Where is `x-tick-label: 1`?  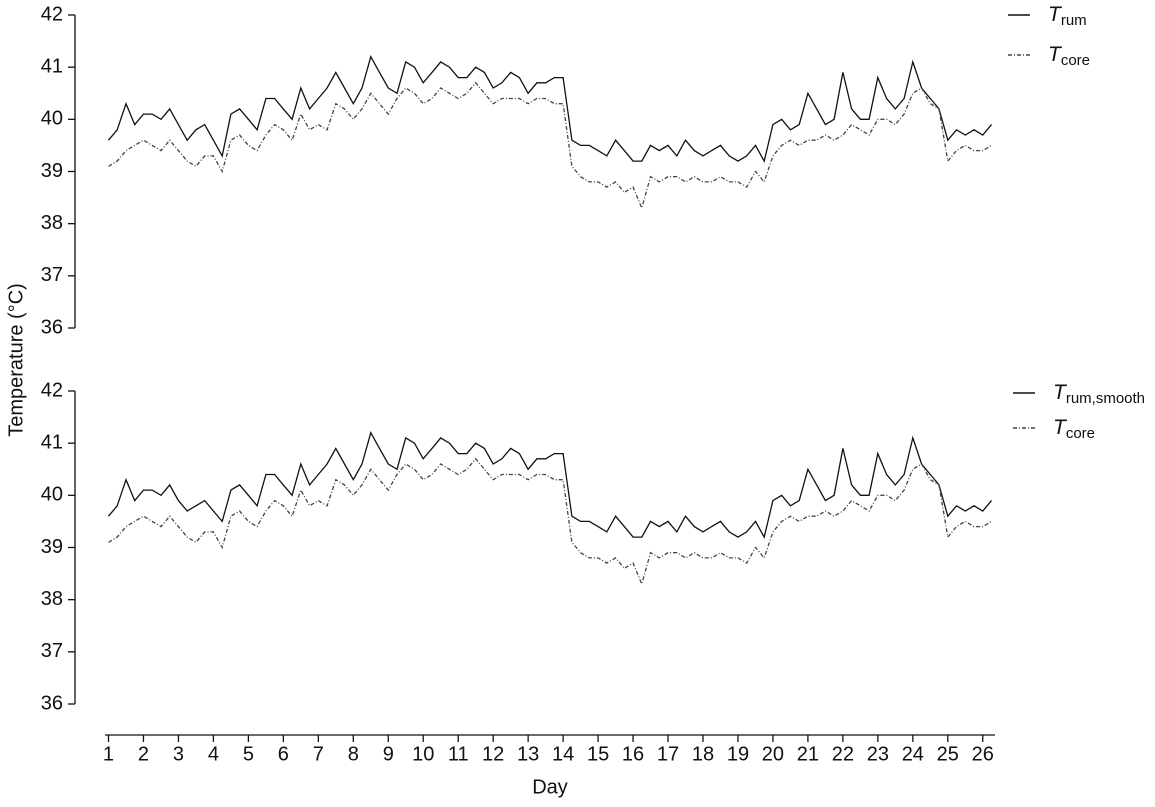 x-tick-label: 1 is located at coordinates (108, 754).